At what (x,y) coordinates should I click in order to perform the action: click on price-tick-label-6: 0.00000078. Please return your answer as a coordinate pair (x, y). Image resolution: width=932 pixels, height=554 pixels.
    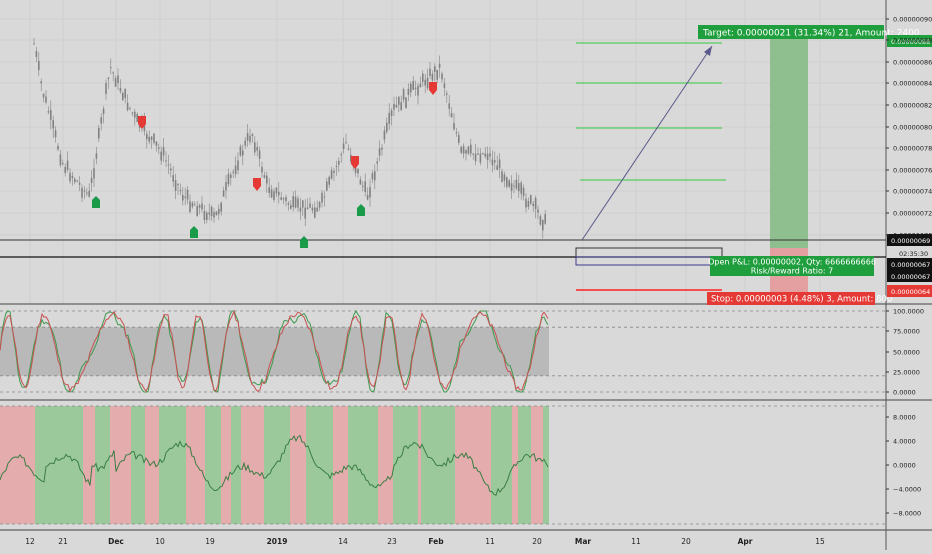
    Looking at the image, I should click on (912, 149).